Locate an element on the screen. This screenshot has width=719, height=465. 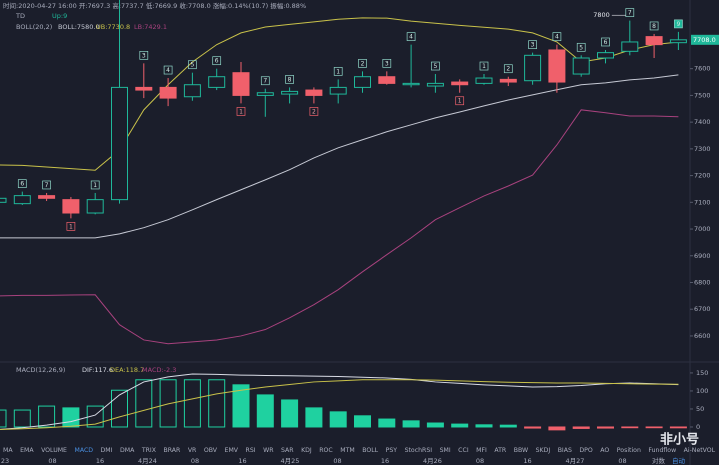
indicator-button: EMA is located at coordinates (27, 450).